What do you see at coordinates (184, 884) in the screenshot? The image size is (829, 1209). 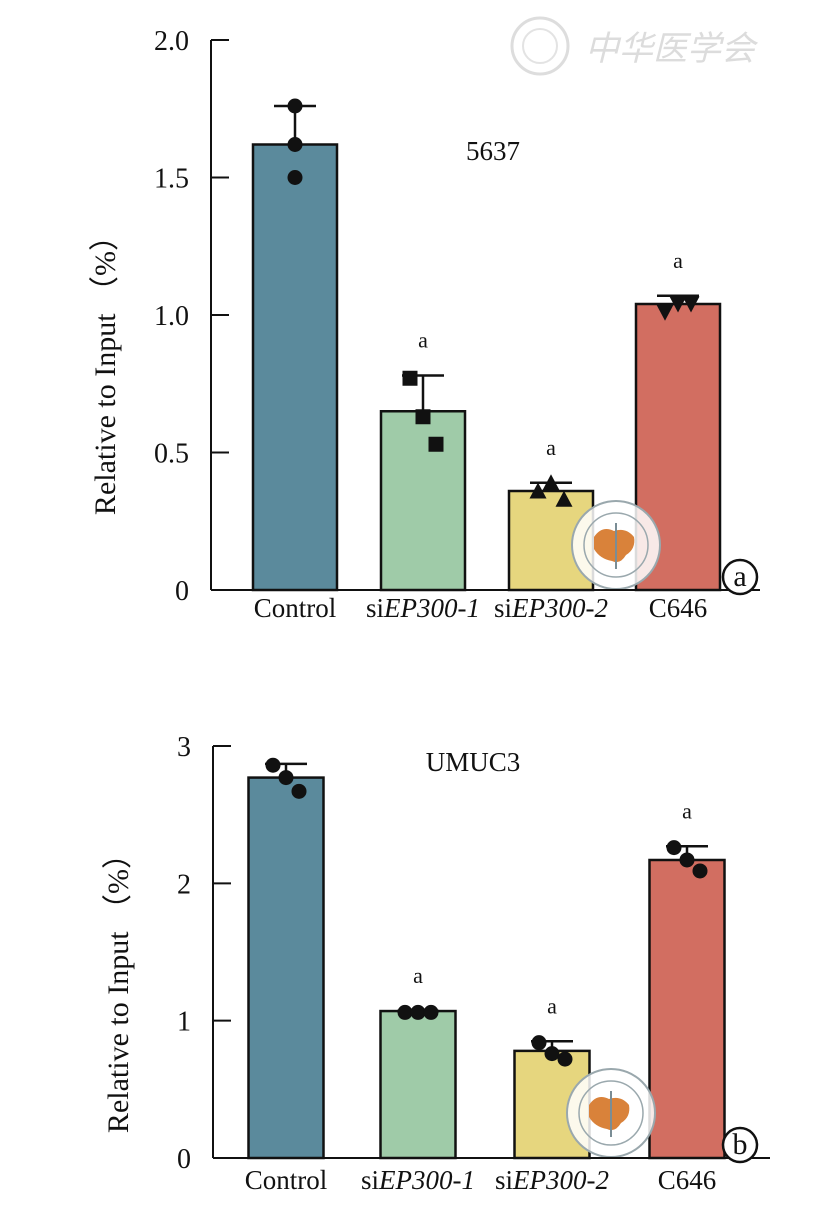 I see `y-tick-label: 2` at bounding box center [184, 884].